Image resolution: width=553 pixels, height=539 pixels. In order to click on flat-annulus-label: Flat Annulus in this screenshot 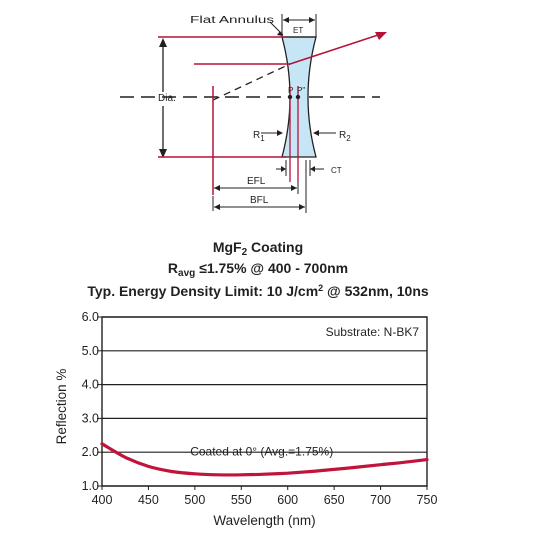, I will do `click(232, 20)`.